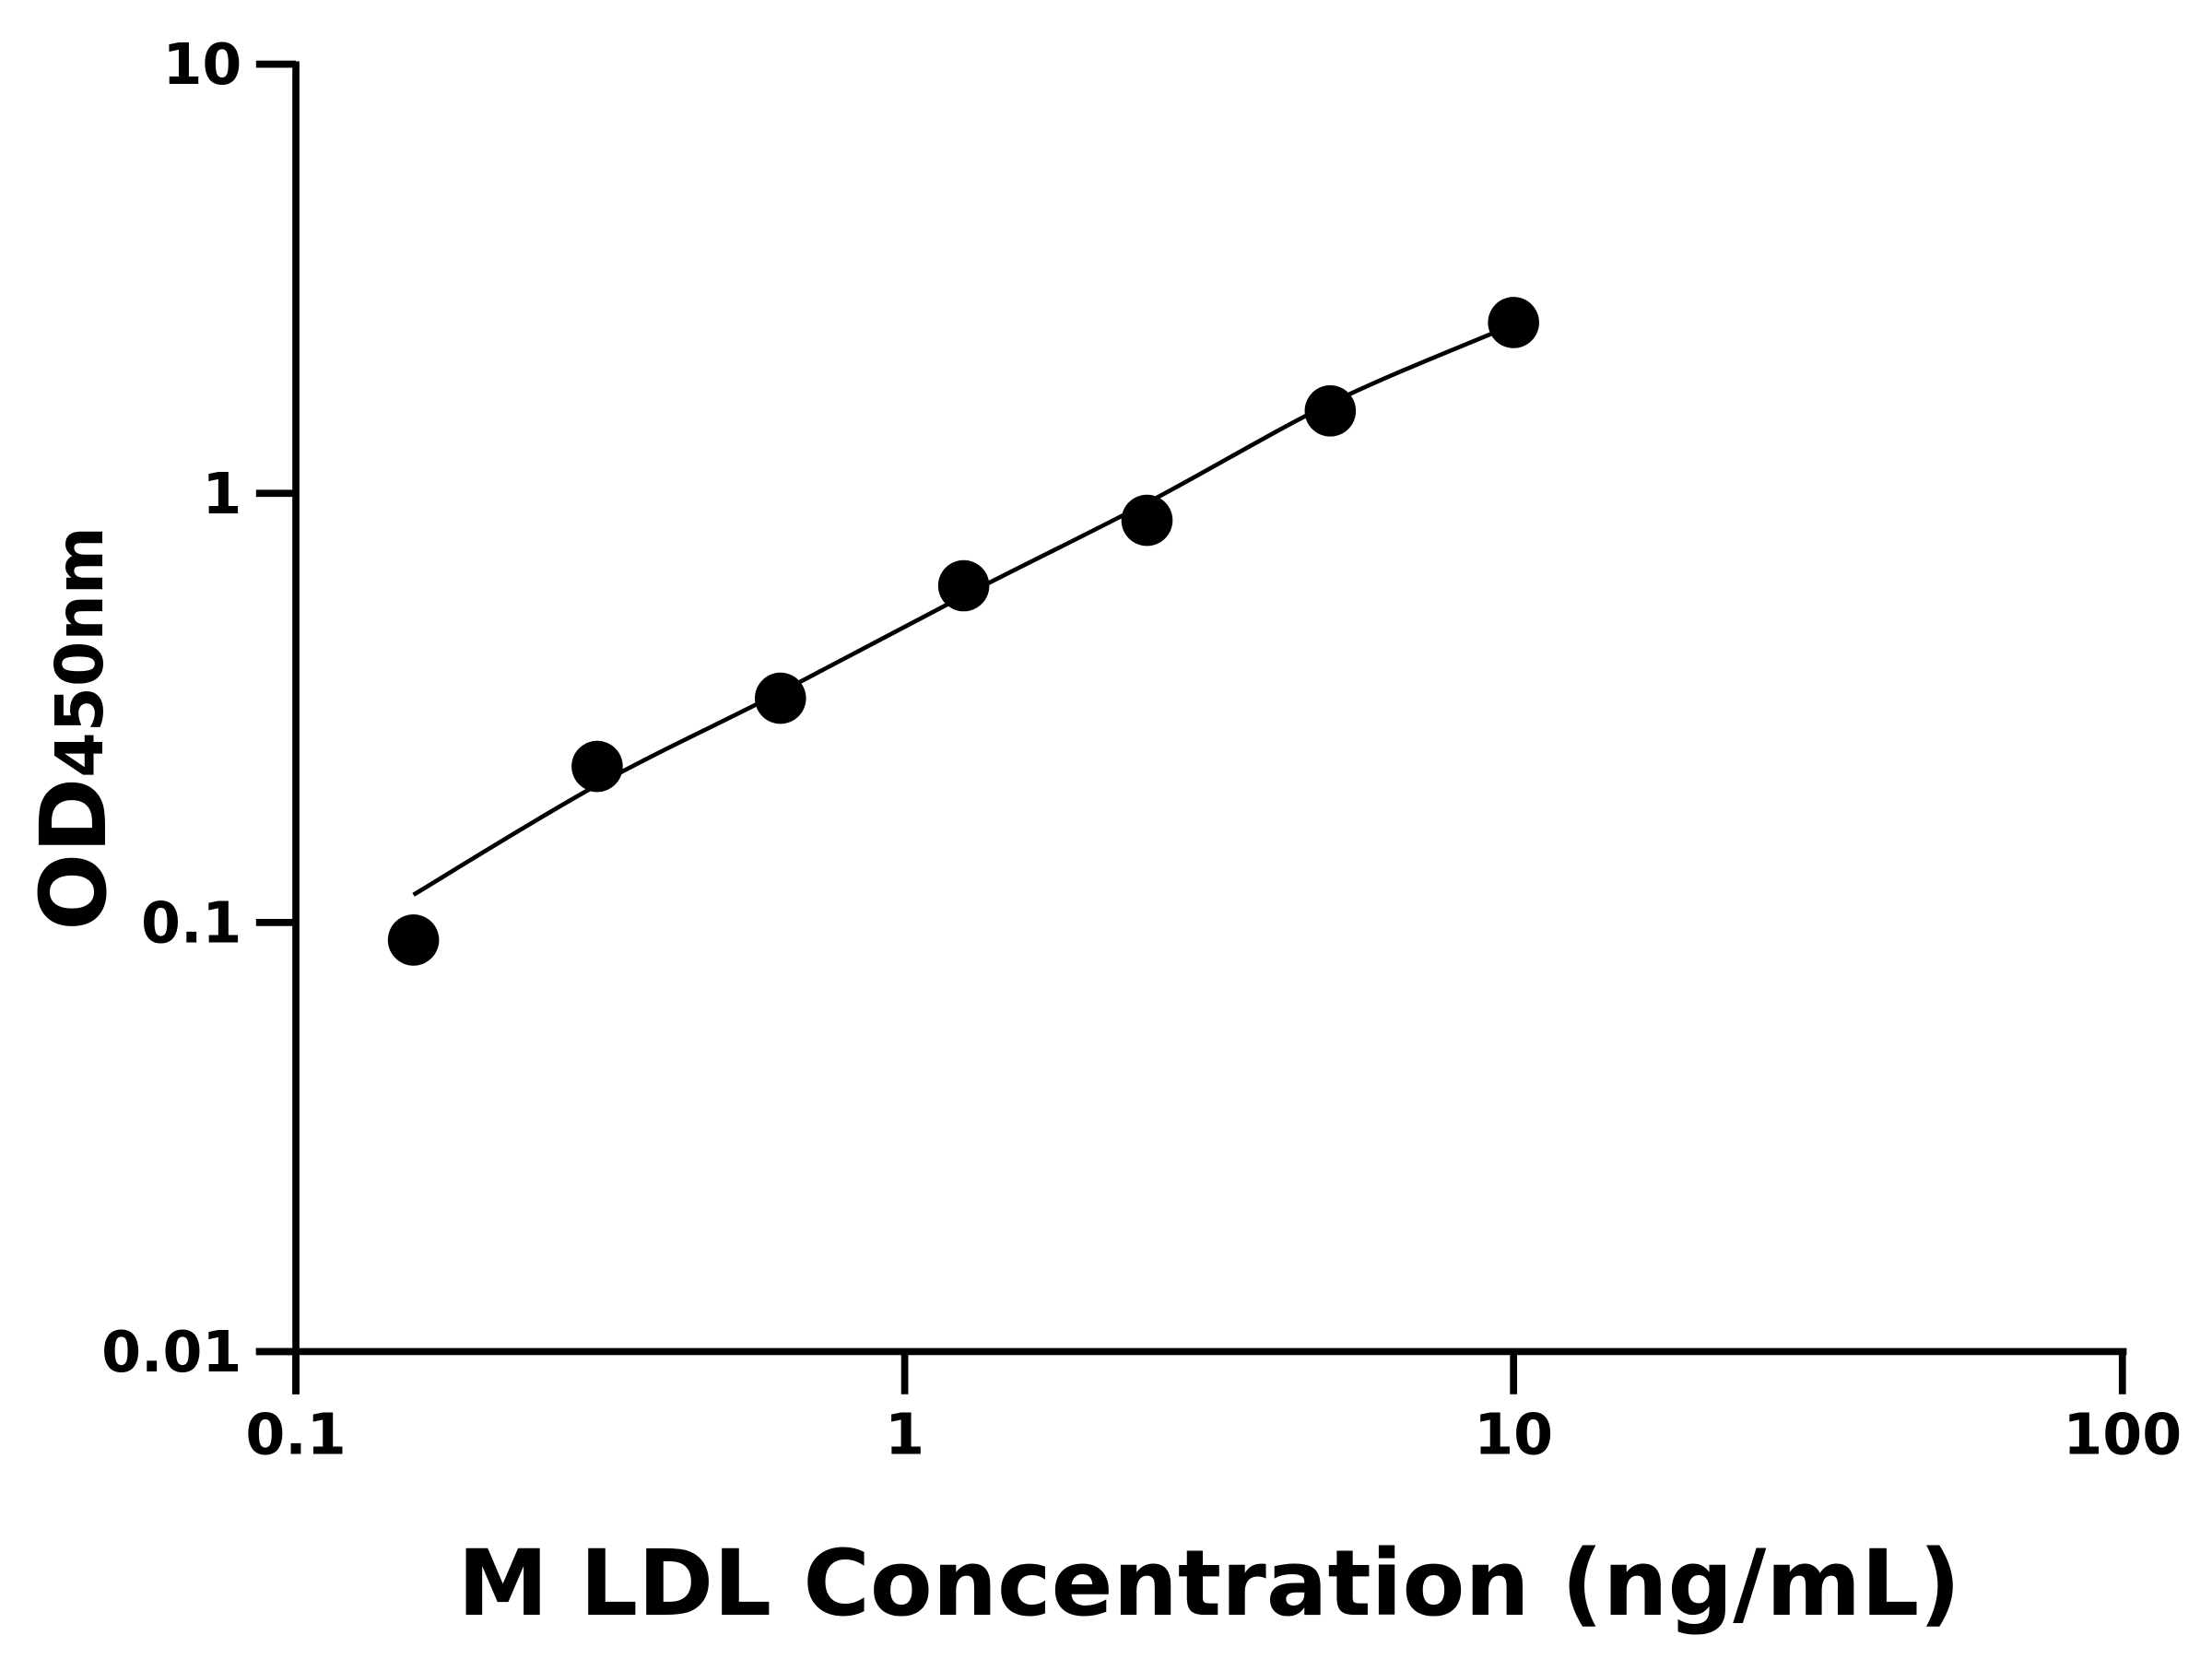 The image size is (2212, 1659). I want to click on y-axis-label-subscript: 450nm, so click(79, 652).